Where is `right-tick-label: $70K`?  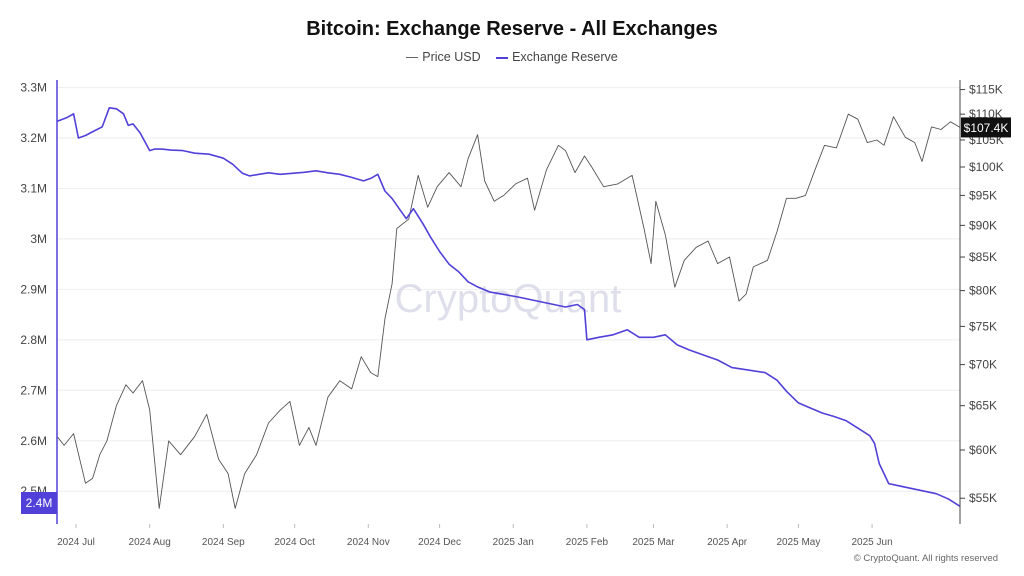
right-tick-label: $70K is located at coordinates (983, 365).